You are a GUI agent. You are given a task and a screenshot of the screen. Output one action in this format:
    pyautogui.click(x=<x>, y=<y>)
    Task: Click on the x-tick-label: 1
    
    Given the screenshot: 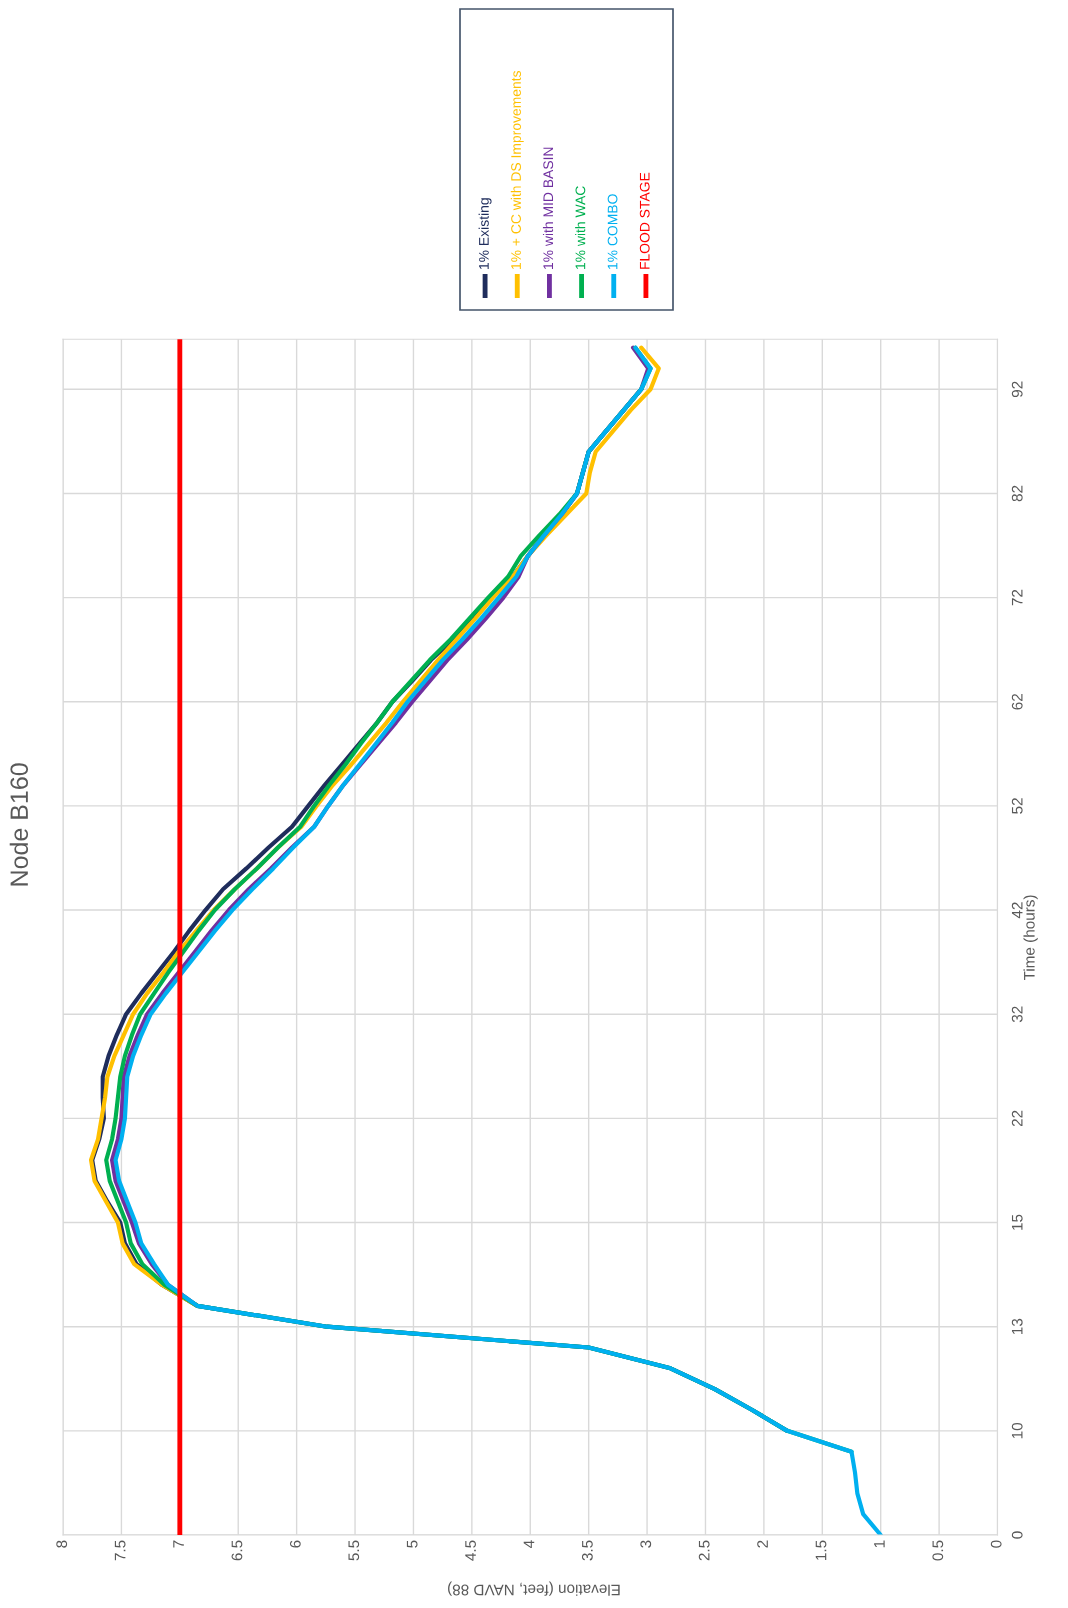 What is the action you would take?
    pyautogui.click(x=879, y=1544)
    